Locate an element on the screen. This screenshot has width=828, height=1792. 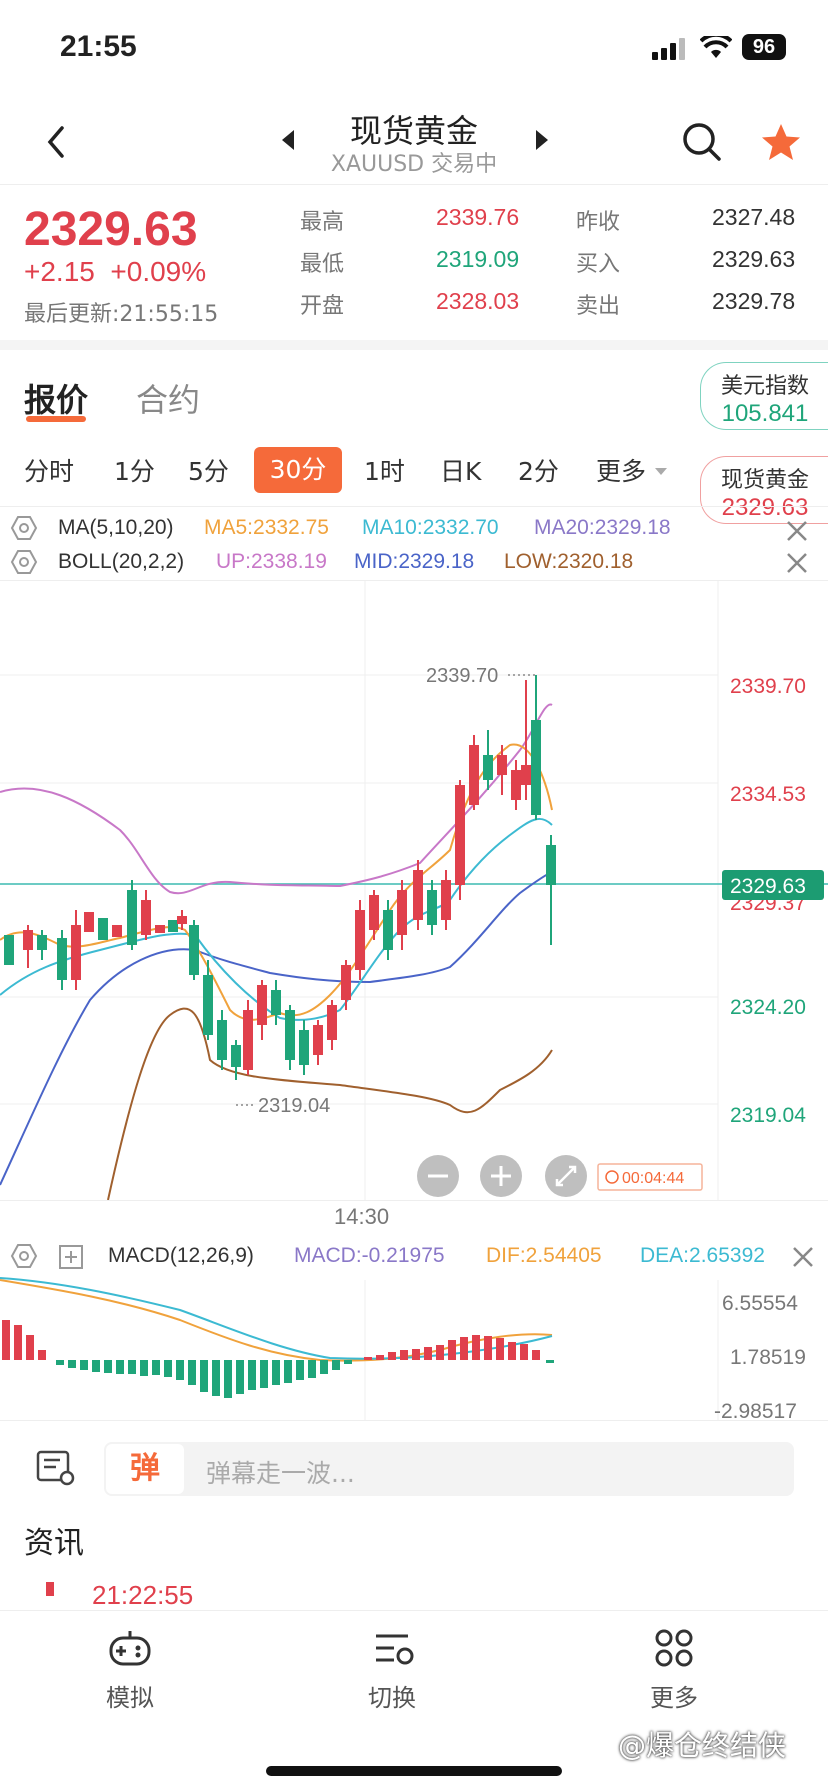
search-icon is located at coordinates (702, 142).